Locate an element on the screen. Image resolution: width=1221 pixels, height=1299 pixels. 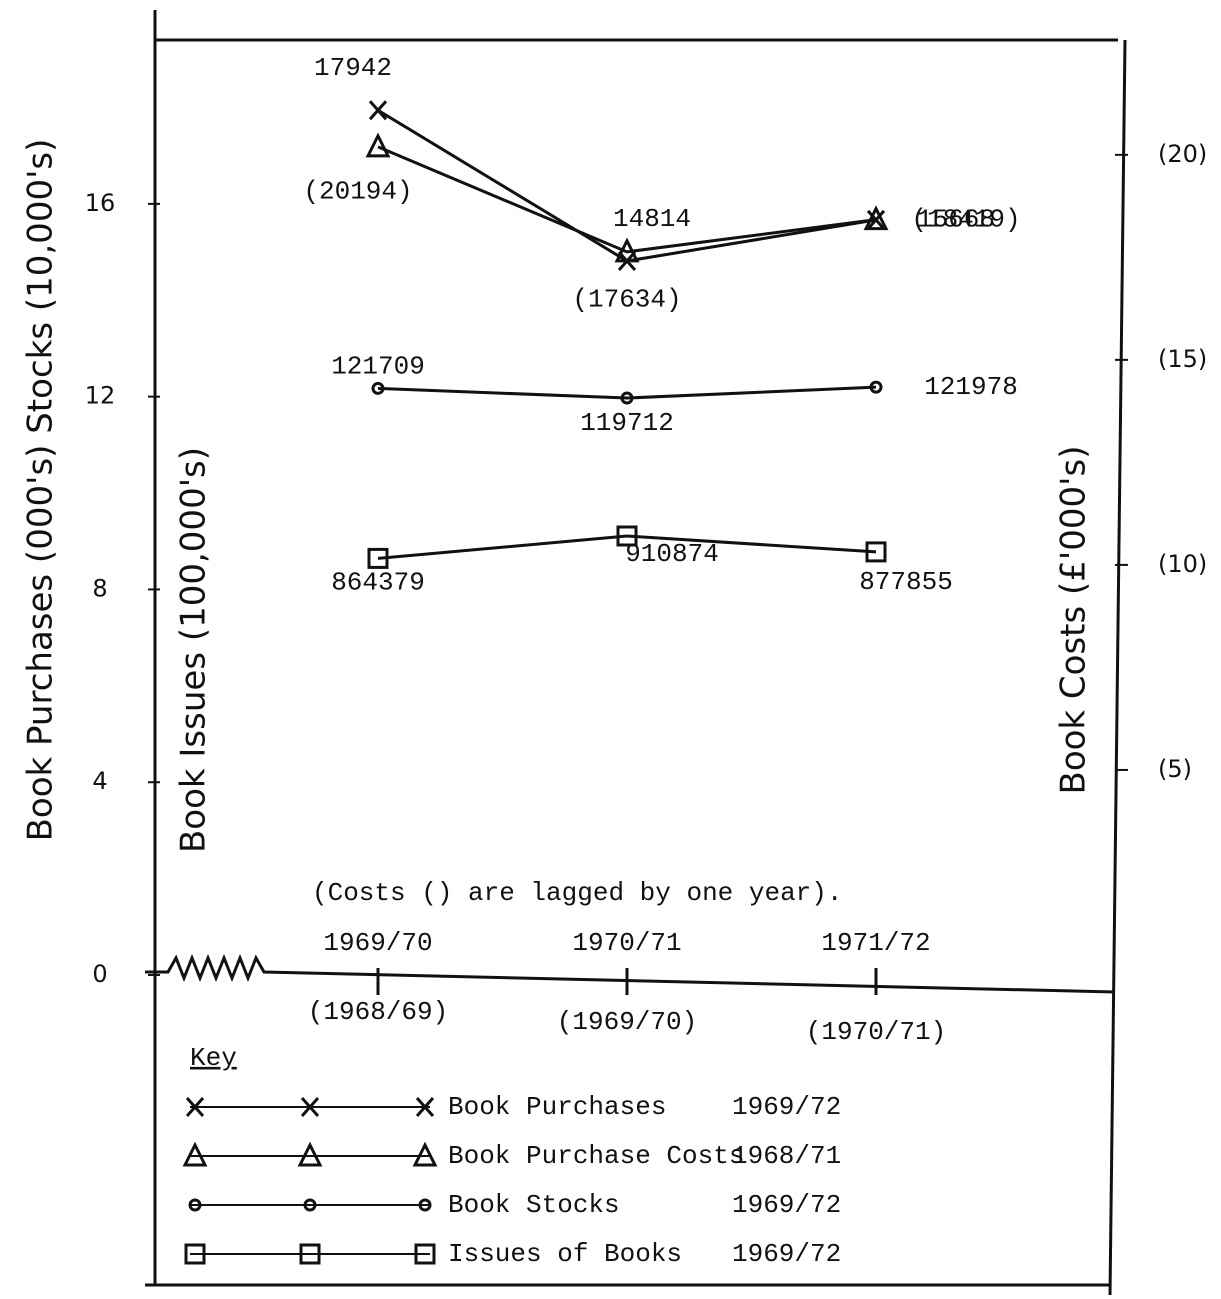
y2-tick-label: (5) is located at coordinates (1175, 769).